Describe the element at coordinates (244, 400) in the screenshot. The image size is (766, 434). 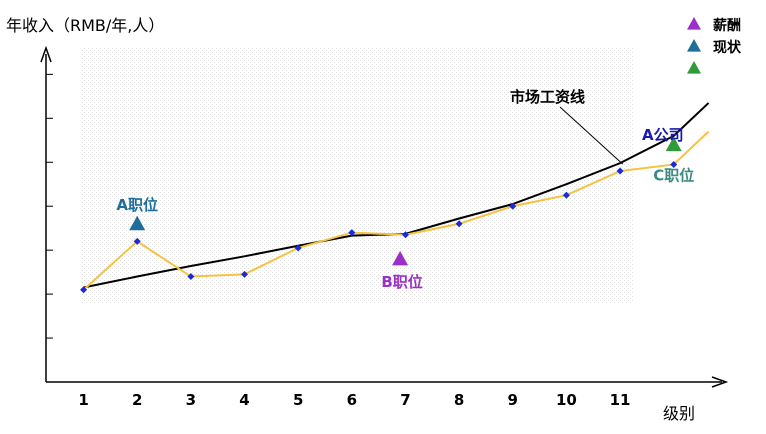
I see `x-tick-label: 4` at that location.